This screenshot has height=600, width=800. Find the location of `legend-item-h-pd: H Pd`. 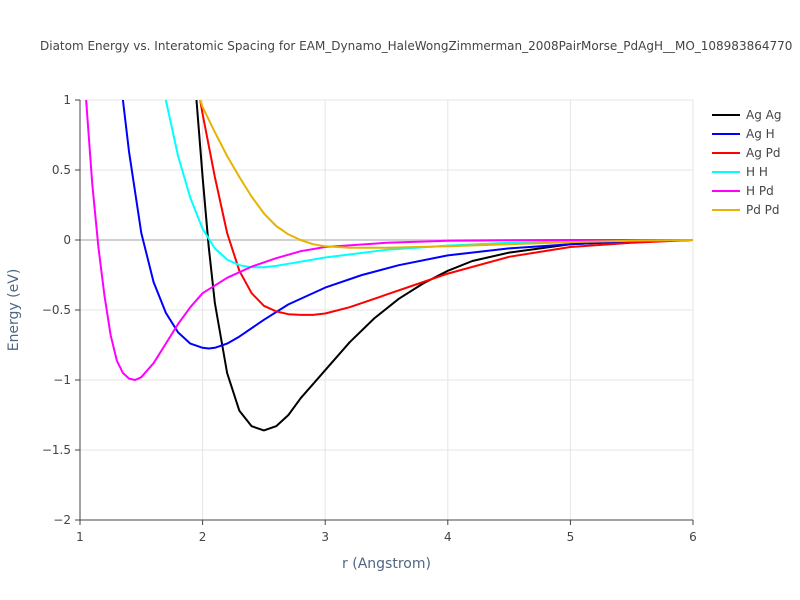

legend-item-h-pd: H Pd is located at coordinates (743, 191).